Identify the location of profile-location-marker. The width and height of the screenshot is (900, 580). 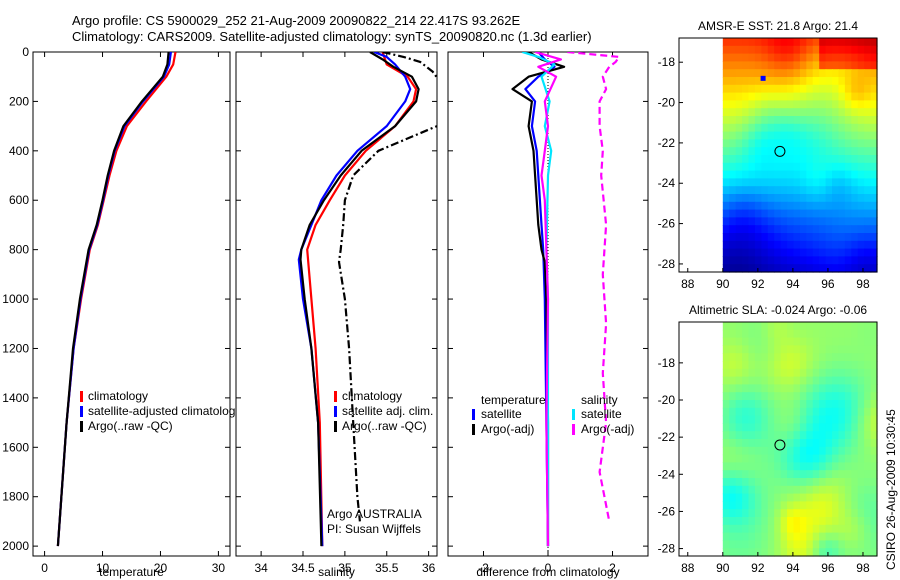
(780, 151).